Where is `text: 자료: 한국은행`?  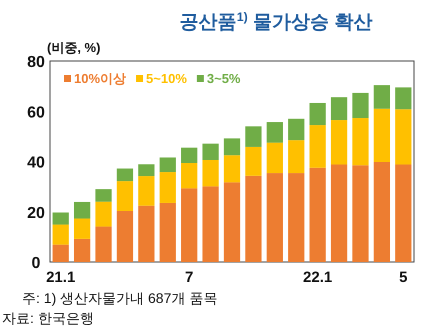 text: 자료: 한국은행 is located at coordinates (48, 318).